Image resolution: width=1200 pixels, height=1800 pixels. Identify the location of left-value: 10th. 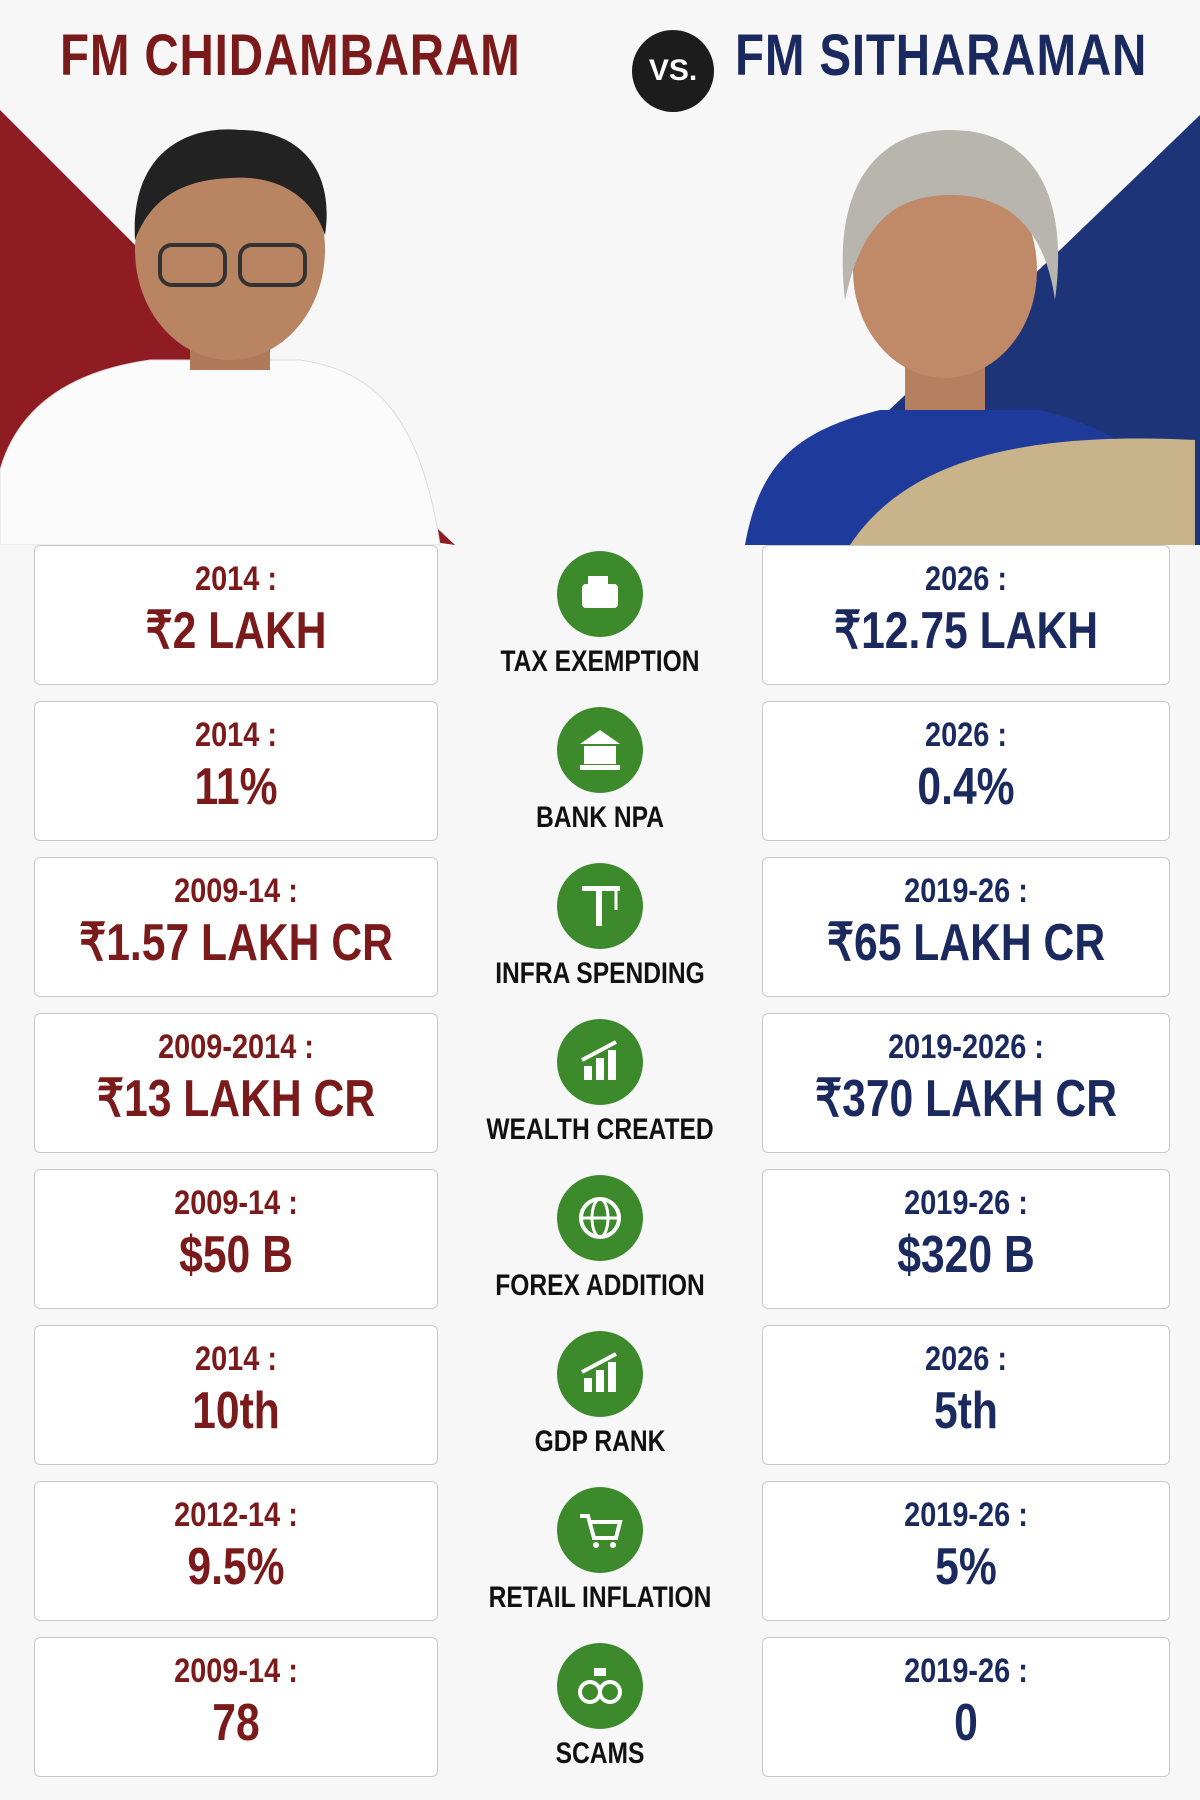
(236, 1411).